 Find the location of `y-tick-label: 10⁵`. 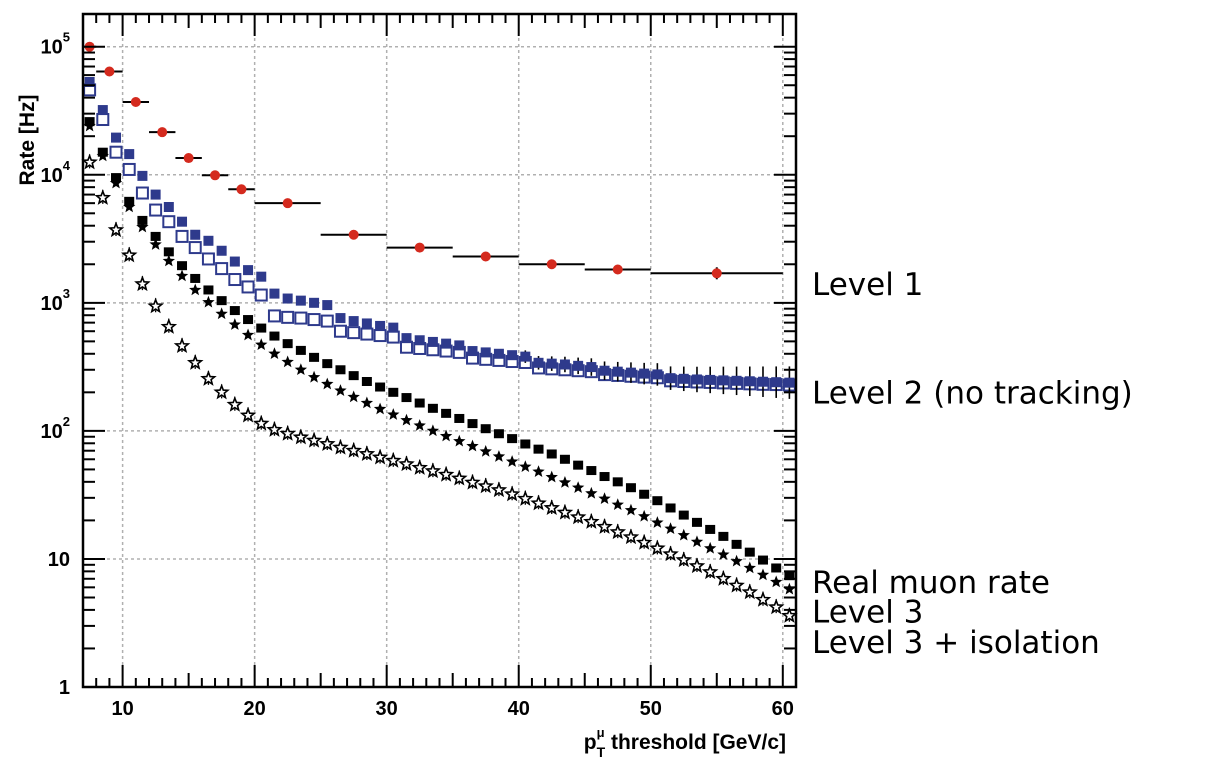

y-tick-label: 10⁵ is located at coordinates (55, 44).